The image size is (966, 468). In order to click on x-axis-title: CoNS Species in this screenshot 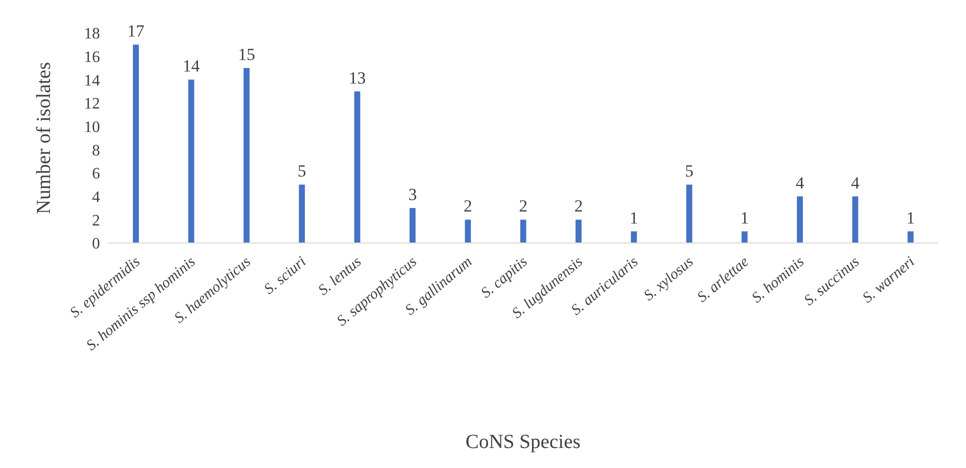, I will do `click(523, 442)`.